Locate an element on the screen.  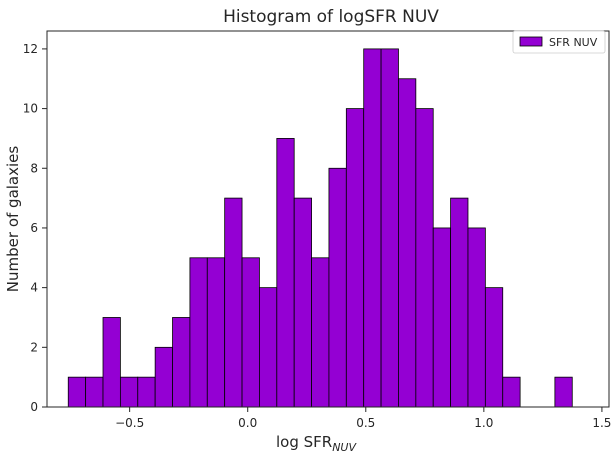
x-axis-label: log SFRNUV is located at coordinates (316, 443).